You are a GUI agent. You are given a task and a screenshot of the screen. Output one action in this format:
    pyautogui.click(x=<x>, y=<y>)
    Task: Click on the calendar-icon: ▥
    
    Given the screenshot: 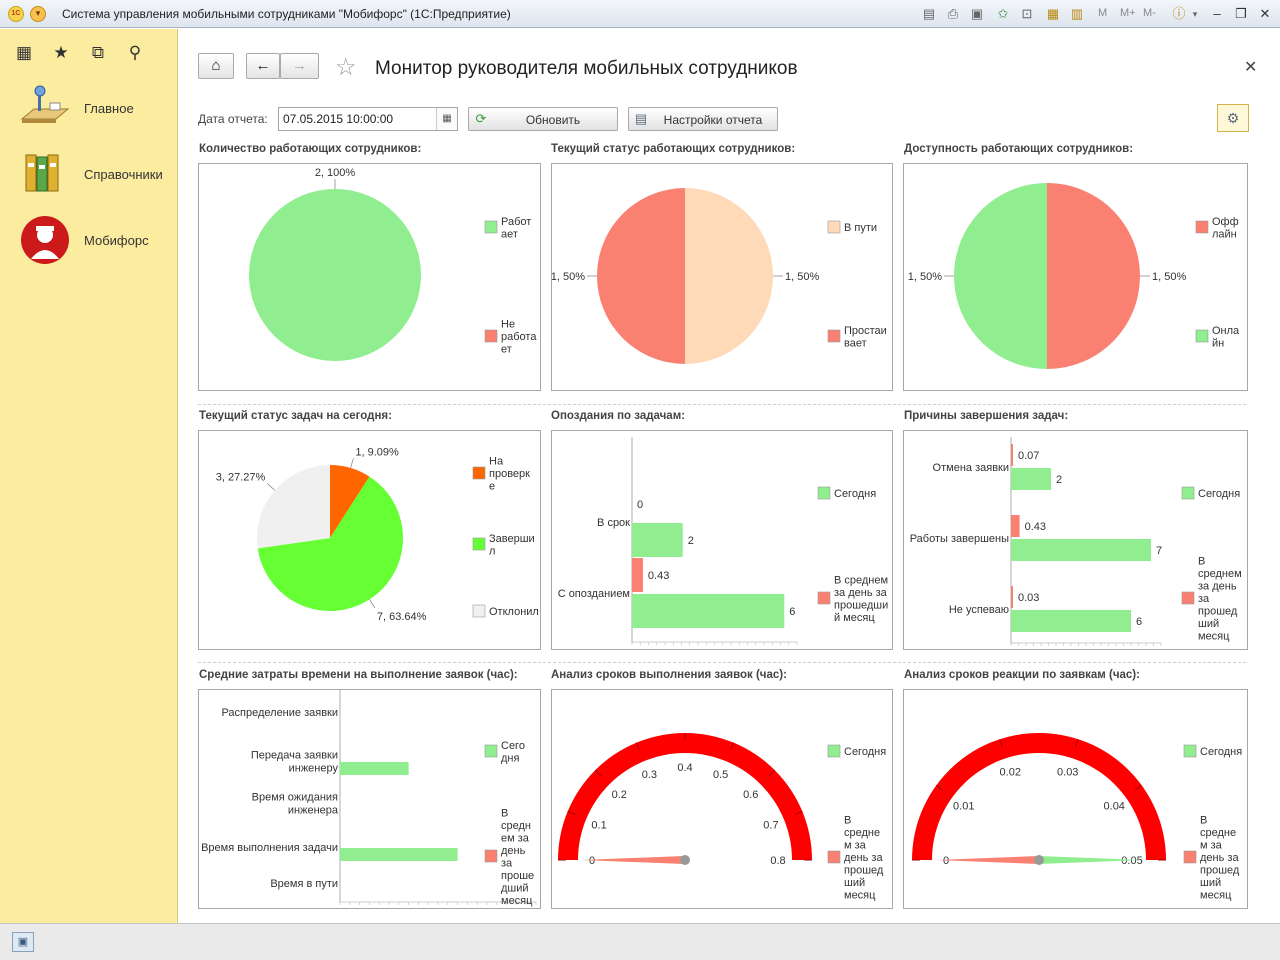 What is the action you would take?
    pyautogui.click(x=1077, y=13)
    